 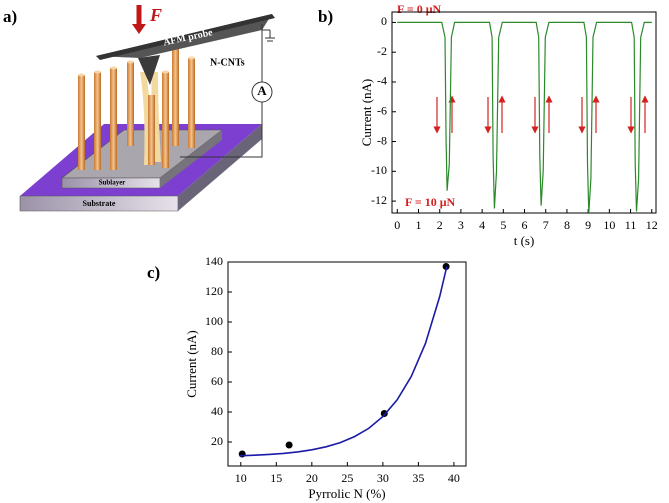 I want to click on x-tick-label: 15, so click(x=276, y=478).